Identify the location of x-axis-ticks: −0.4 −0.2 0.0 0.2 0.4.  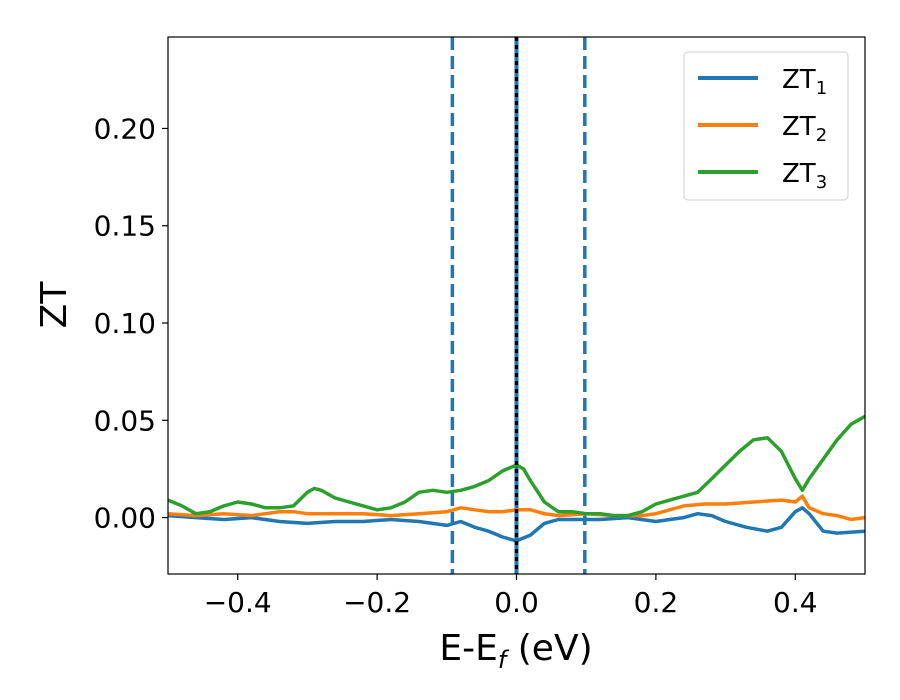
(511, 596).